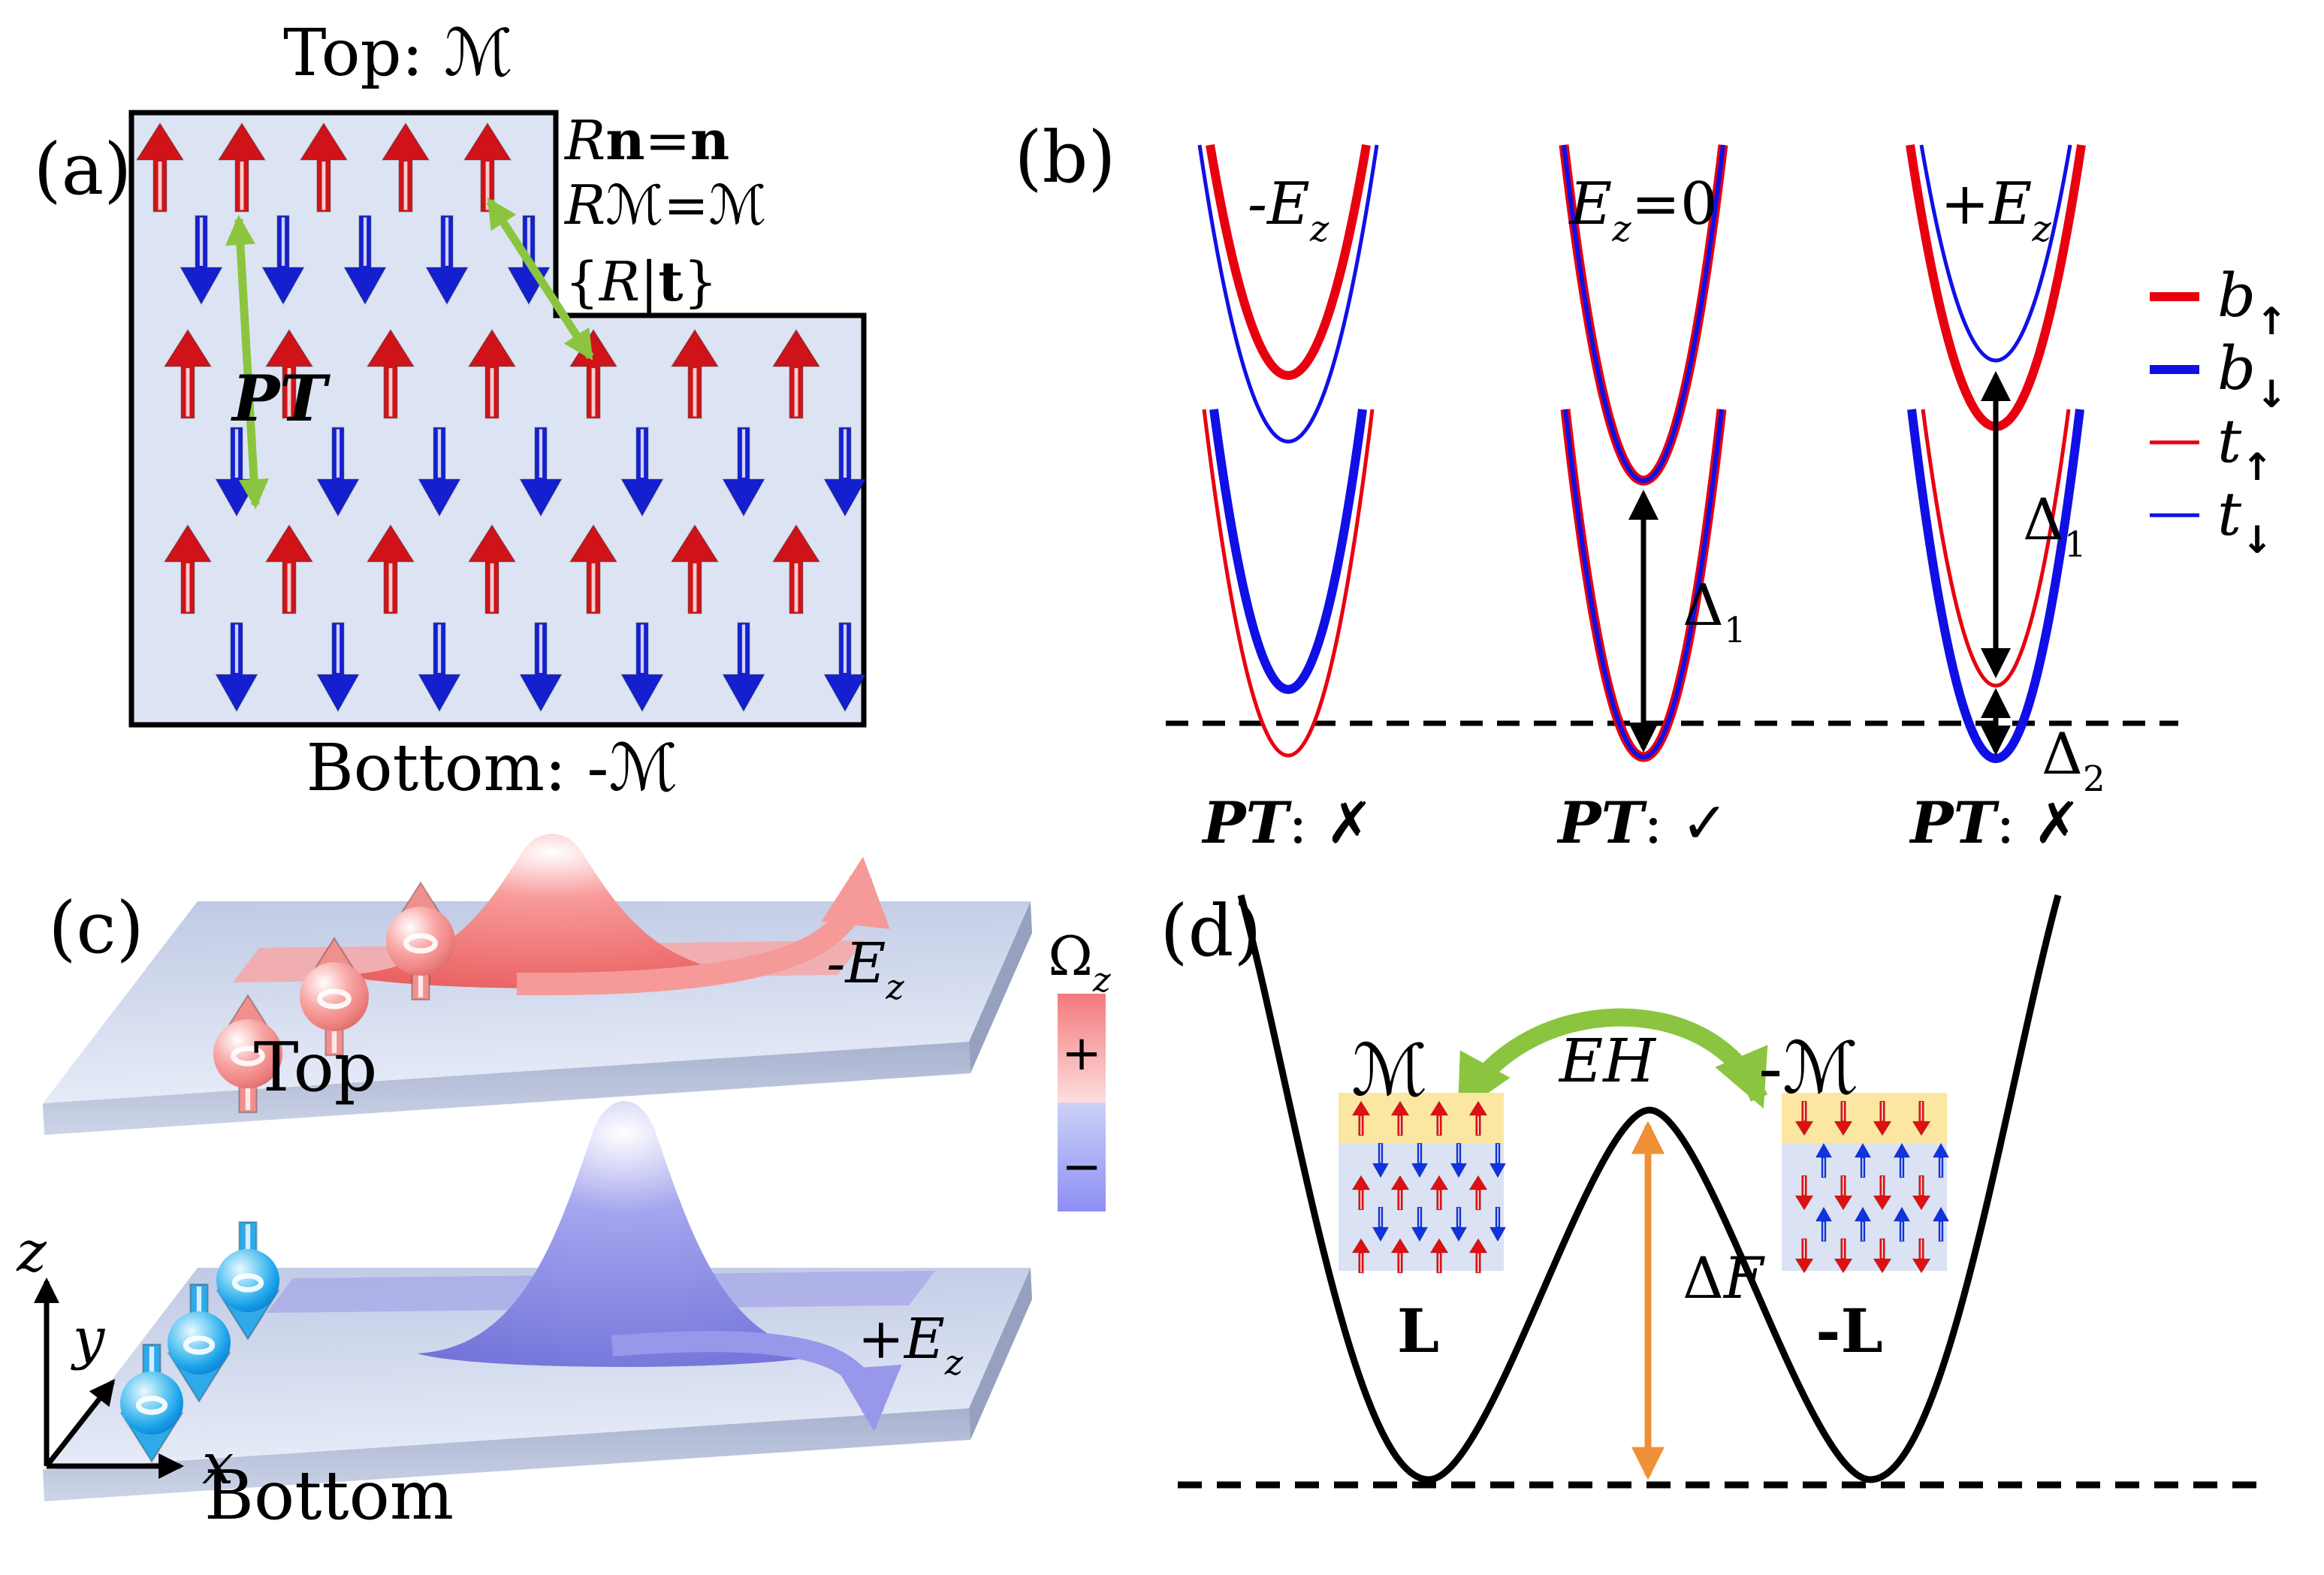  What do you see at coordinates (665, 205) in the screenshot?
I see `symmetry-equation-2: Rℳ=ℳ` at bounding box center [665, 205].